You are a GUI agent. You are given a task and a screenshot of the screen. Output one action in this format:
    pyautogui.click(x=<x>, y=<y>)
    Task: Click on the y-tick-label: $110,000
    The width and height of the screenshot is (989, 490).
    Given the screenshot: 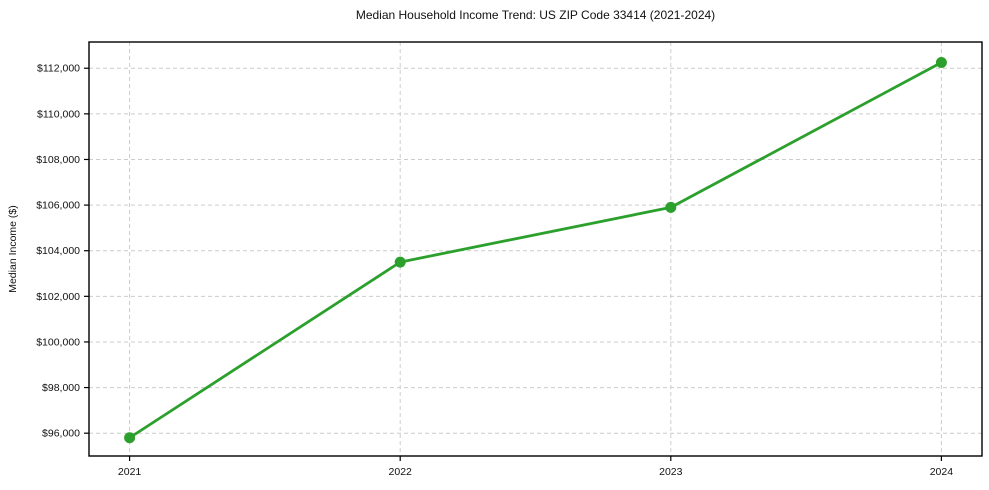 What is the action you would take?
    pyautogui.click(x=58, y=114)
    